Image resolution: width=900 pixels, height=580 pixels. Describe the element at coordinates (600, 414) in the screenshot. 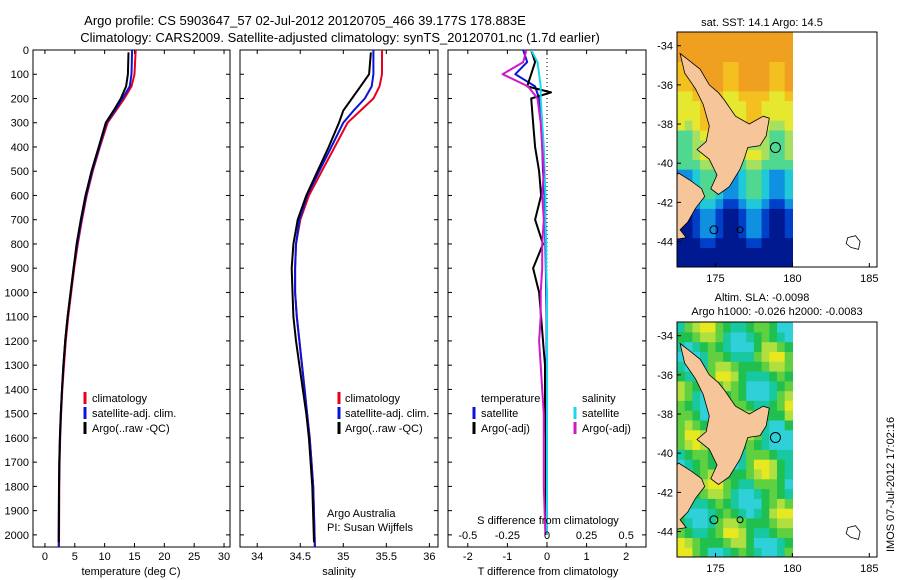

I see `diff-legend-label-2: satellite` at that location.